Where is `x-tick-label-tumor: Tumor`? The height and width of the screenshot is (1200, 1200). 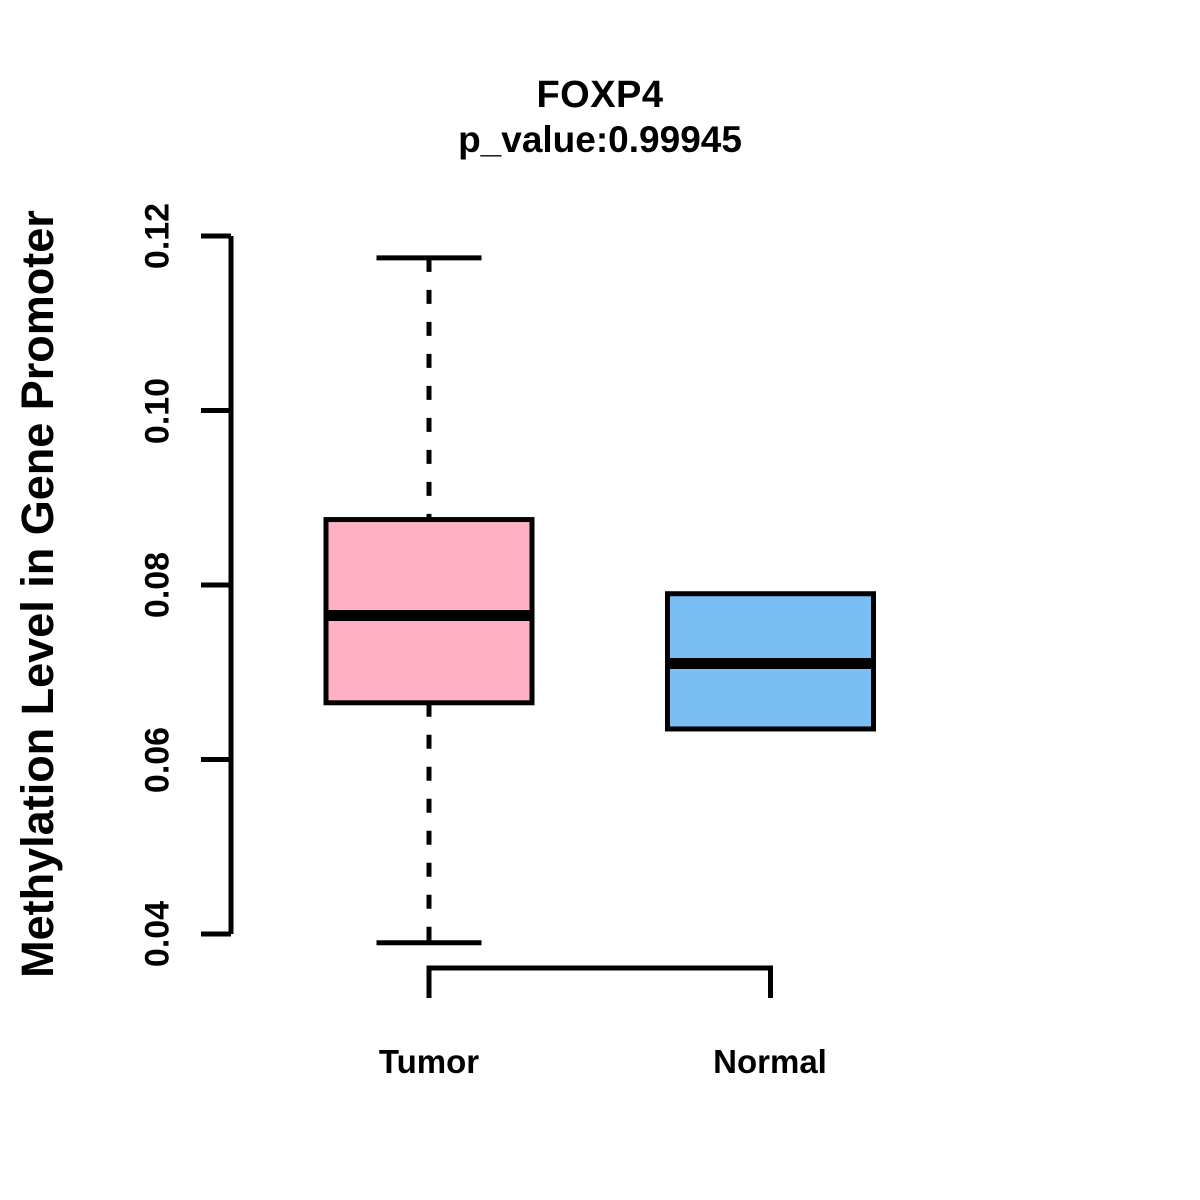
x-tick-label-tumor: Tumor is located at coordinates (429, 1061).